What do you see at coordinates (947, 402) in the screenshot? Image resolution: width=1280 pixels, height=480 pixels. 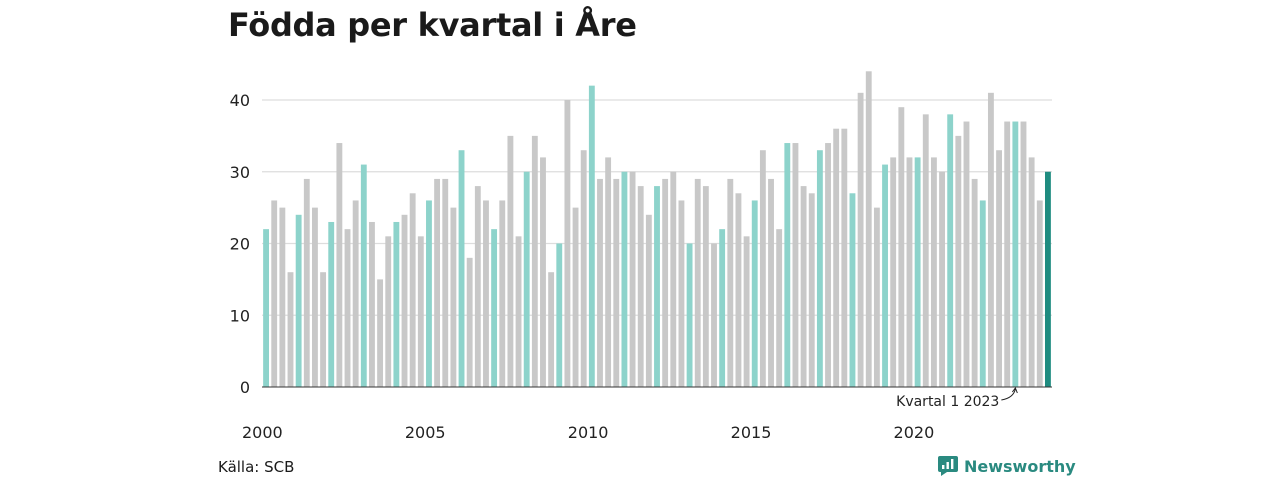 I see `annotation-label: Kvartal 1 2023` at bounding box center [947, 402].